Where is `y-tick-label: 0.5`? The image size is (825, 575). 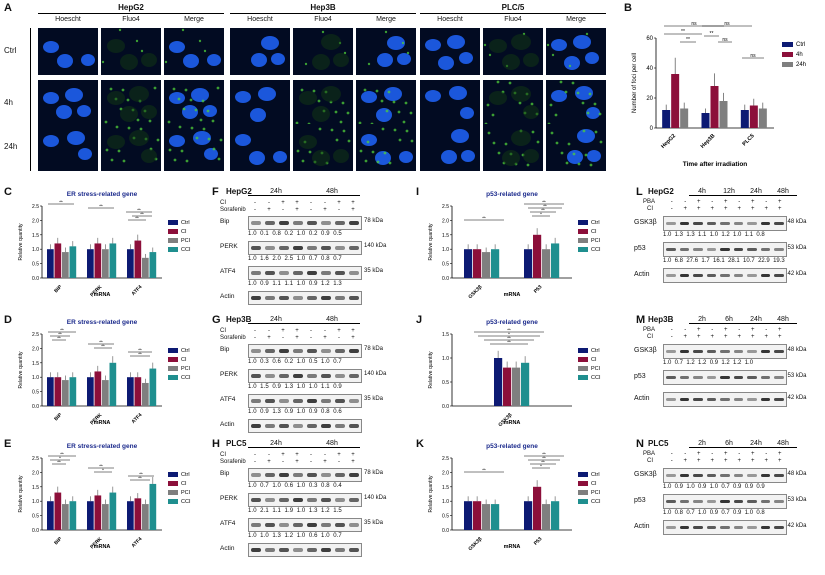 y-tick-label: 0.5 is located at coordinates (35, 517).